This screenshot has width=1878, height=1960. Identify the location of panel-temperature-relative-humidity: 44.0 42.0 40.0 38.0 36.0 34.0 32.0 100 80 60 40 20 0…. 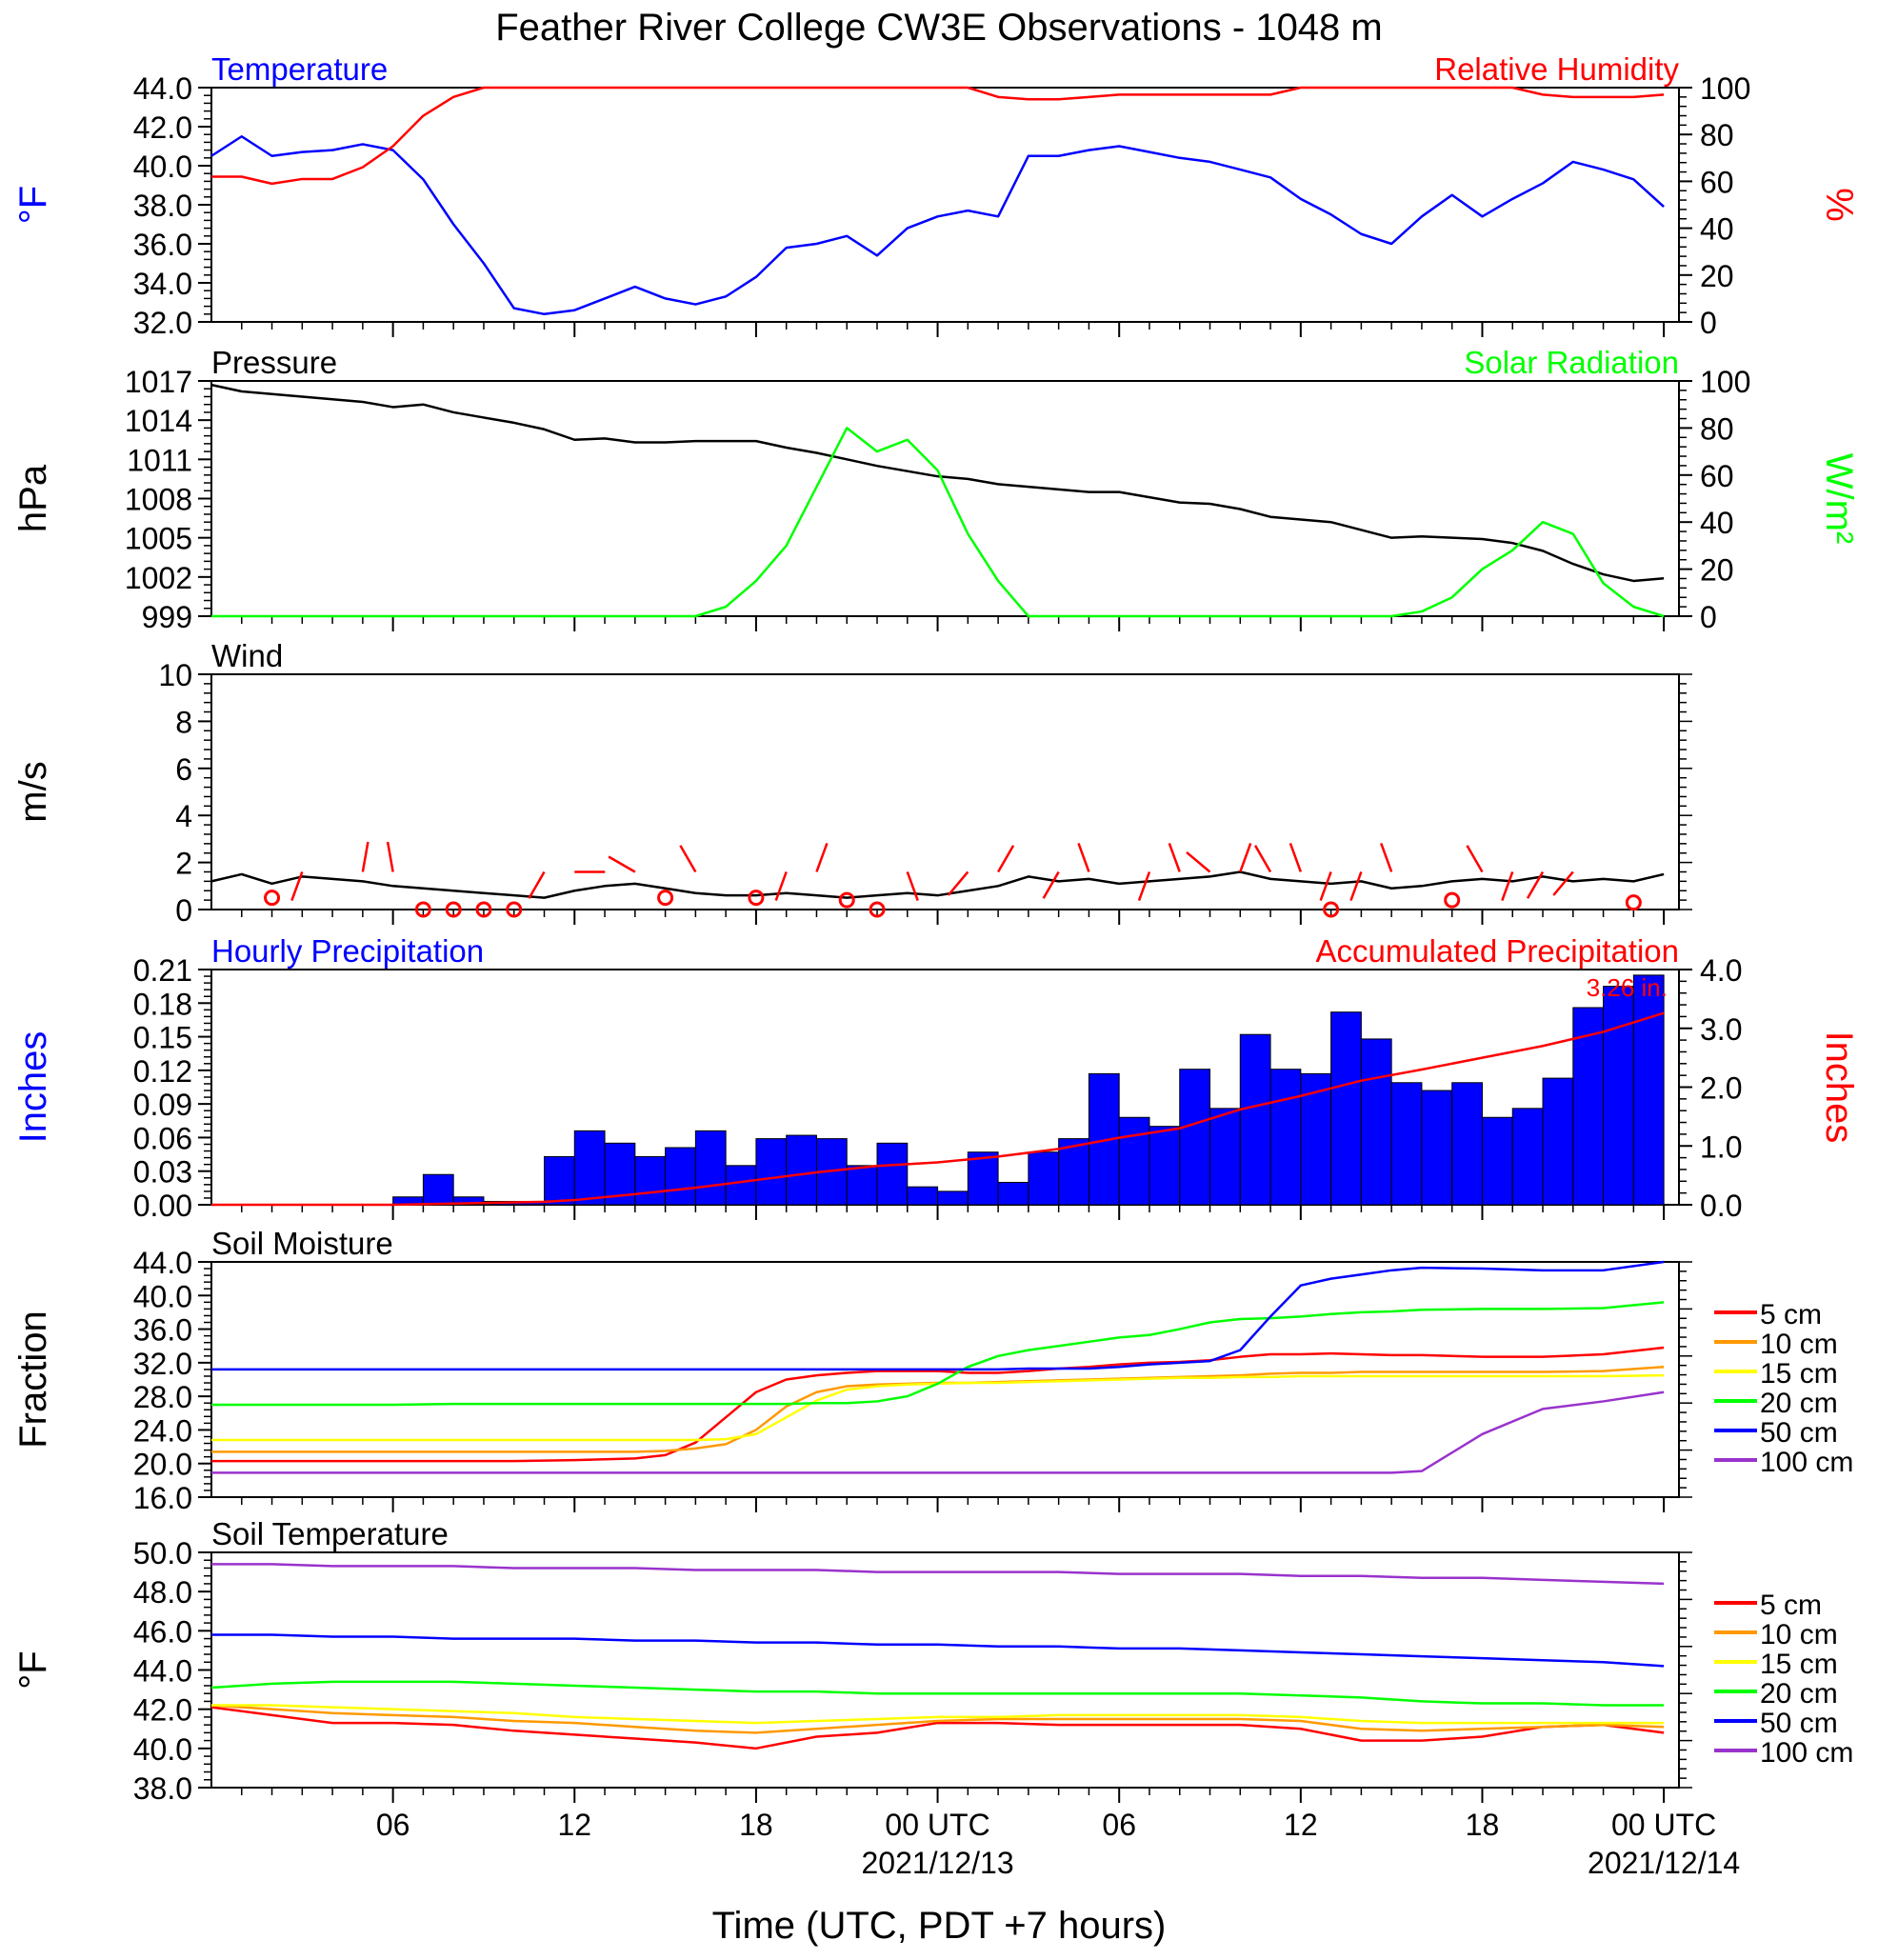
(936, 195).